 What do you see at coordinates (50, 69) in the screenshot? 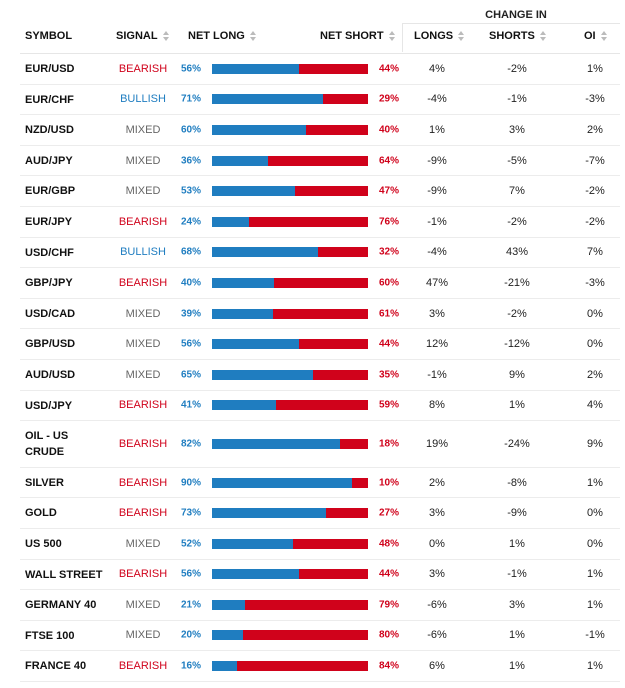
I see `symbol: EUR/USD` at bounding box center [50, 69].